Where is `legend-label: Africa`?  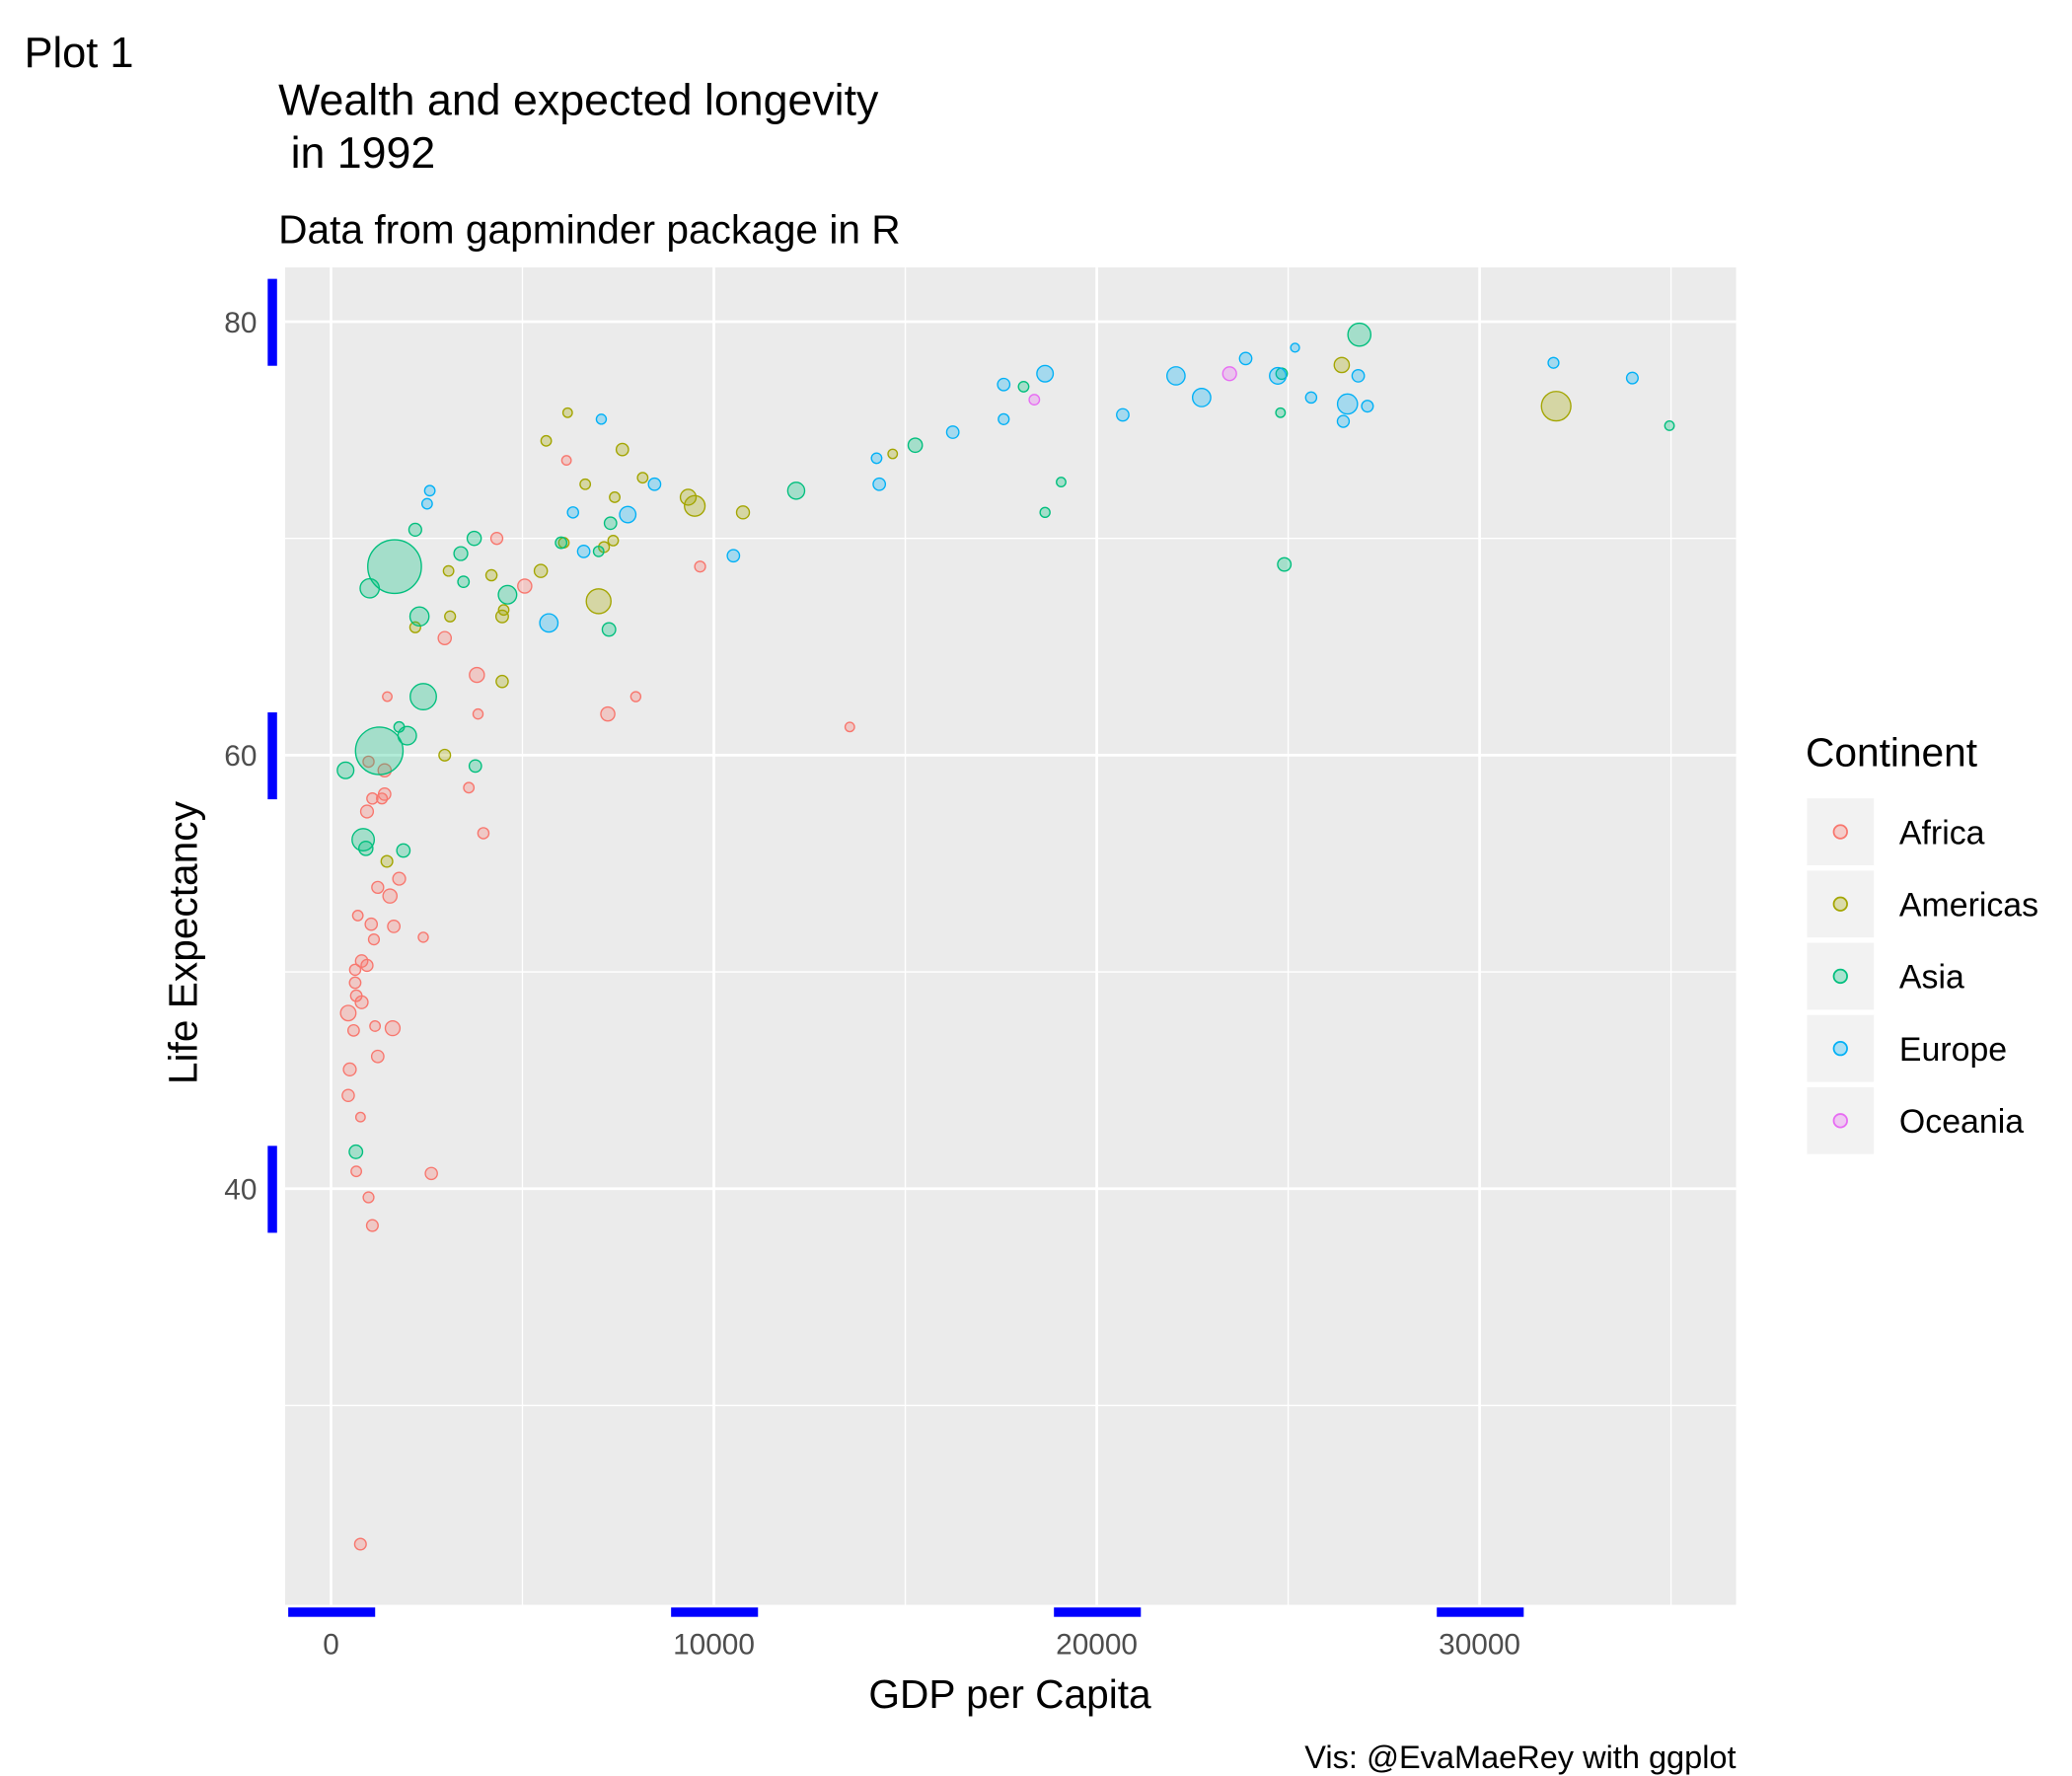 legend-label: Africa is located at coordinates (1942, 833).